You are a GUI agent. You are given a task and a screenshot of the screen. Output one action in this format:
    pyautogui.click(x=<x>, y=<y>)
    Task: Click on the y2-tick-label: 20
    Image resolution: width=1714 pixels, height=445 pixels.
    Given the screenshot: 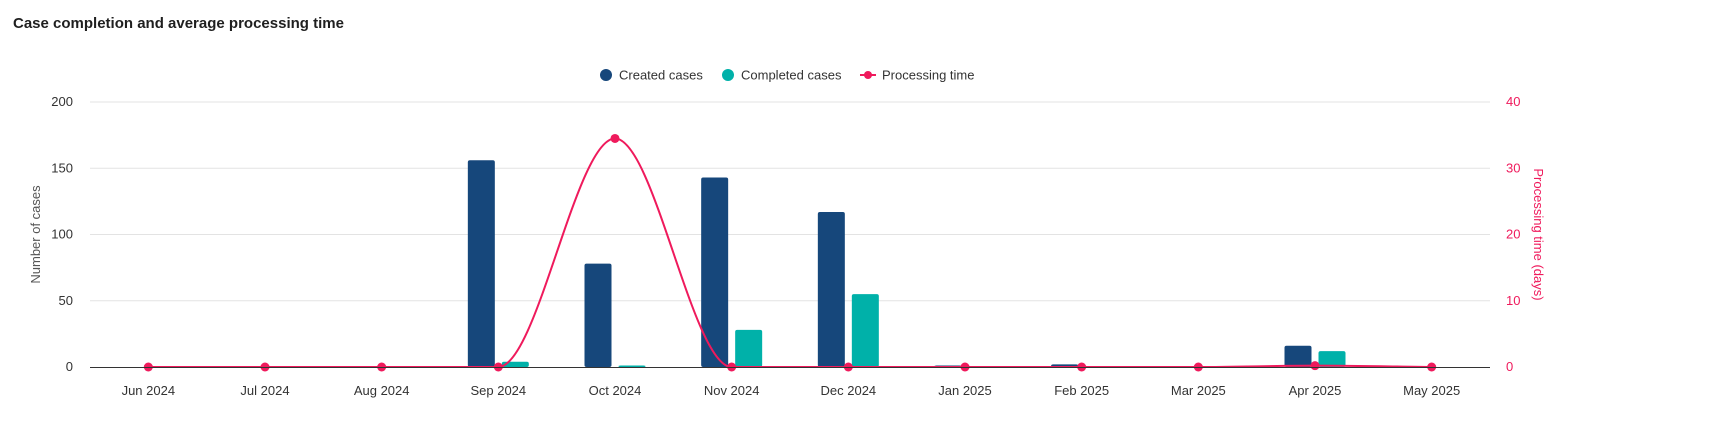 What is the action you would take?
    pyautogui.click(x=1513, y=234)
    